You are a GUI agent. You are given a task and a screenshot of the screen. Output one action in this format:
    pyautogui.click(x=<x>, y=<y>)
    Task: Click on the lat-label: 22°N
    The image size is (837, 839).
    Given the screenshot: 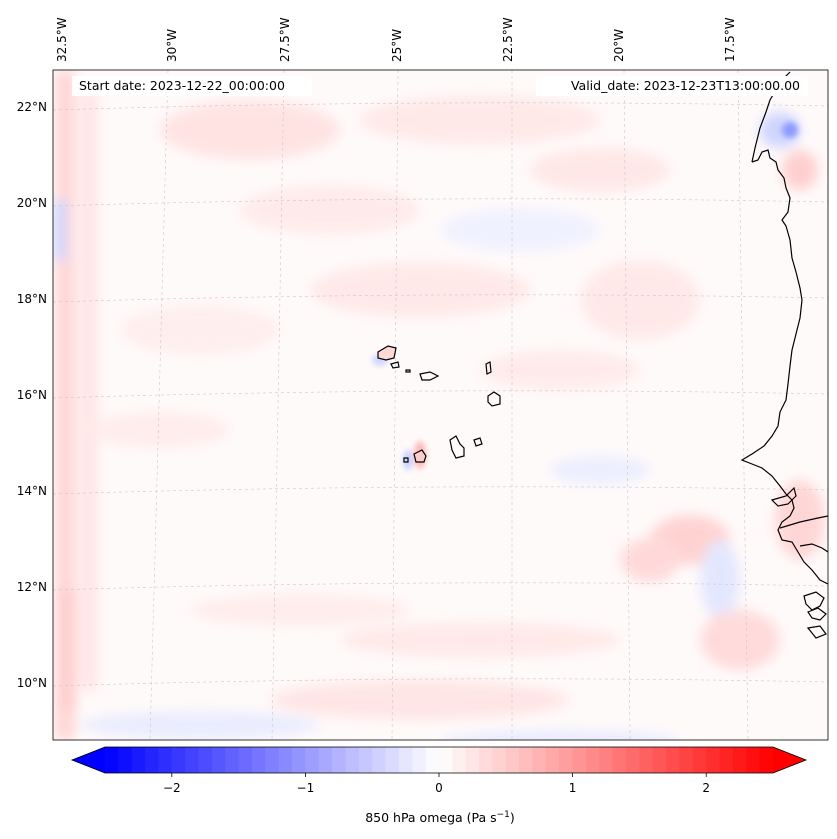 What is the action you would take?
    pyautogui.click(x=32, y=107)
    